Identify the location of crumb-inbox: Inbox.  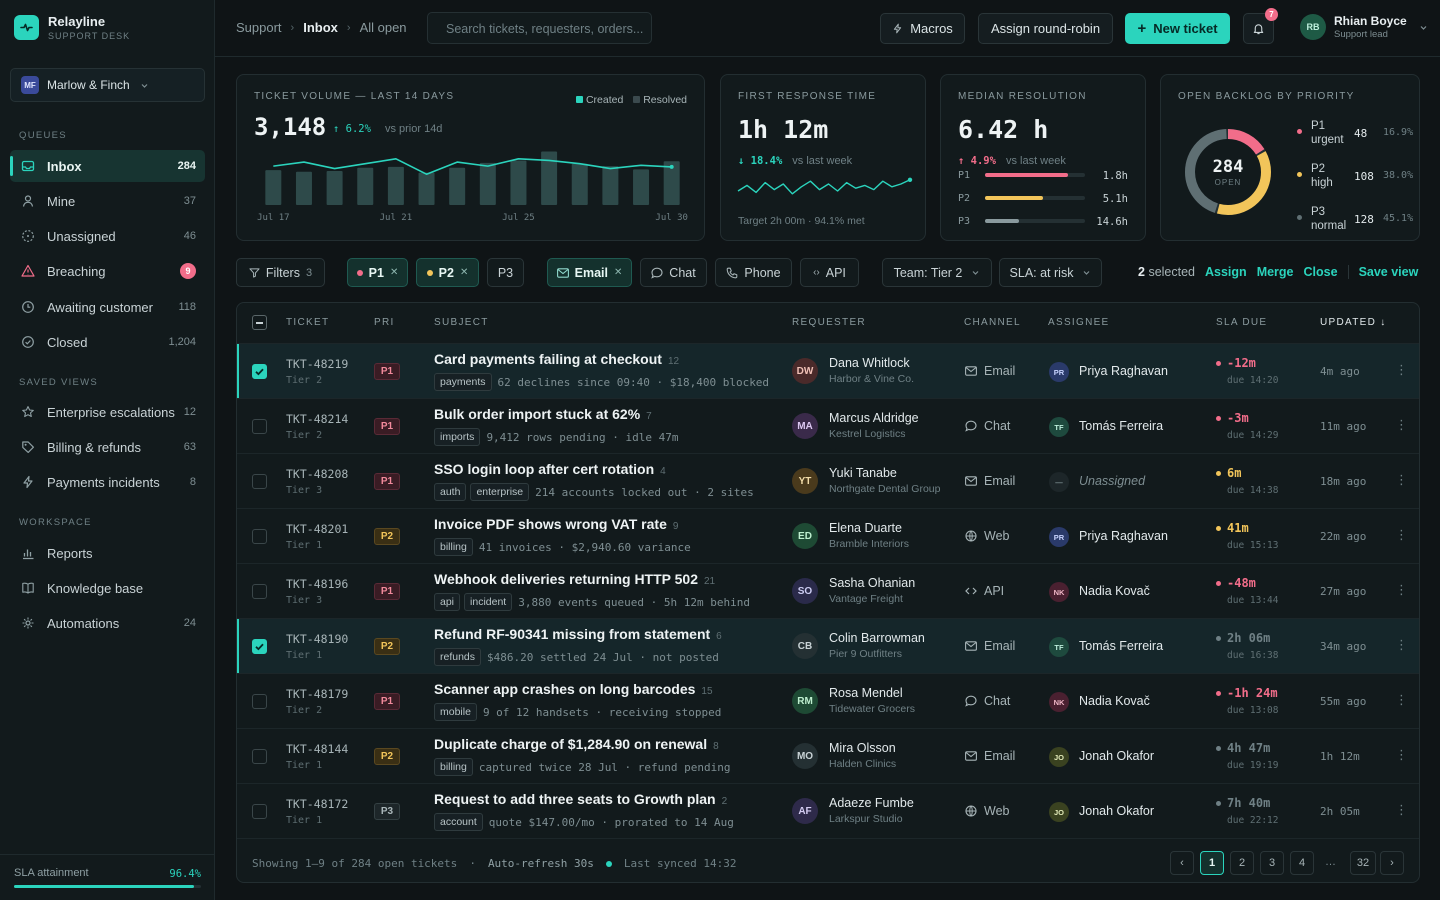
(320, 27).